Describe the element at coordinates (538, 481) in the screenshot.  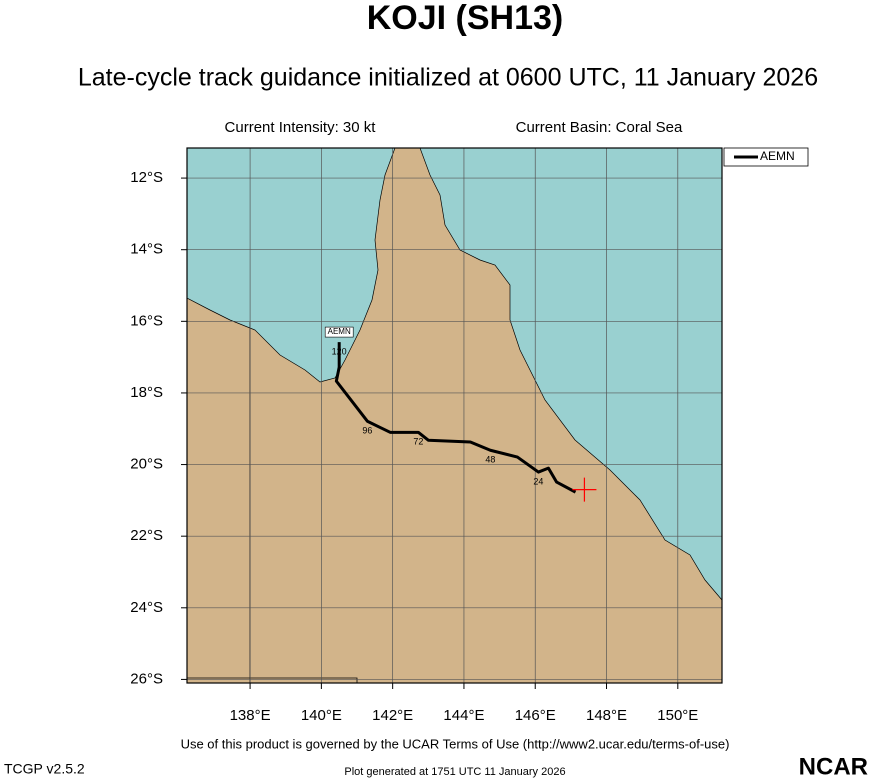
I see `hour-label: 24` at that location.